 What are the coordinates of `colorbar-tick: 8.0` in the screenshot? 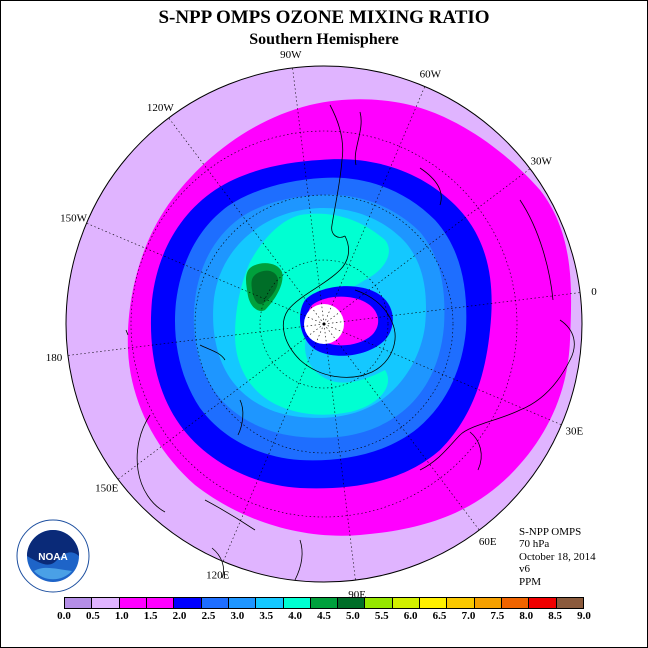 It's located at (526, 616).